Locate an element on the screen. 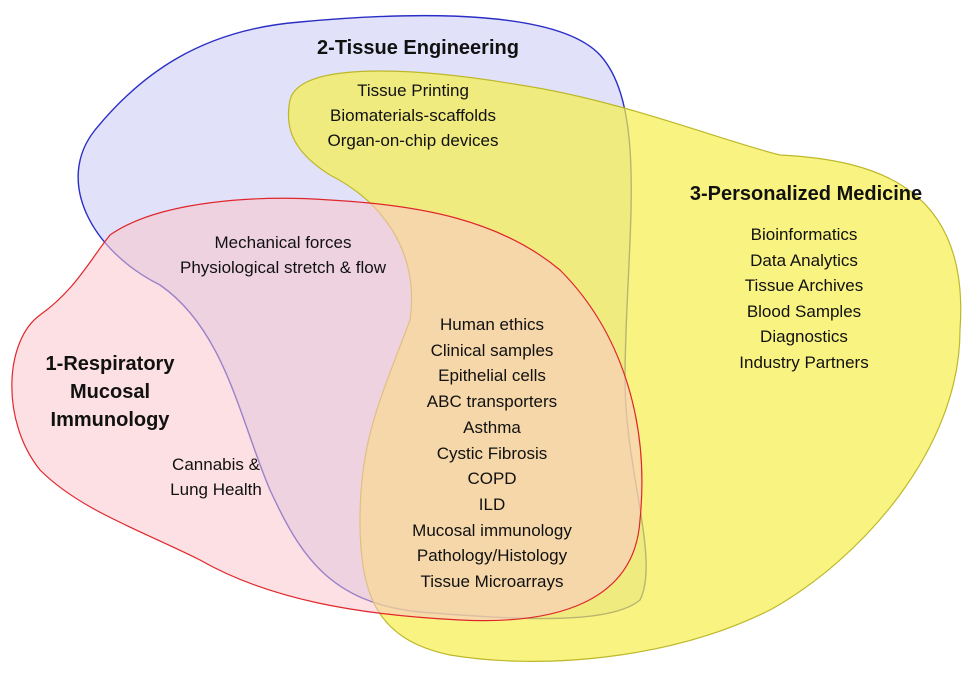 The width and height of the screenshot is (980, 677). list-item: Cannabis & is located at coordinates (216, 464).